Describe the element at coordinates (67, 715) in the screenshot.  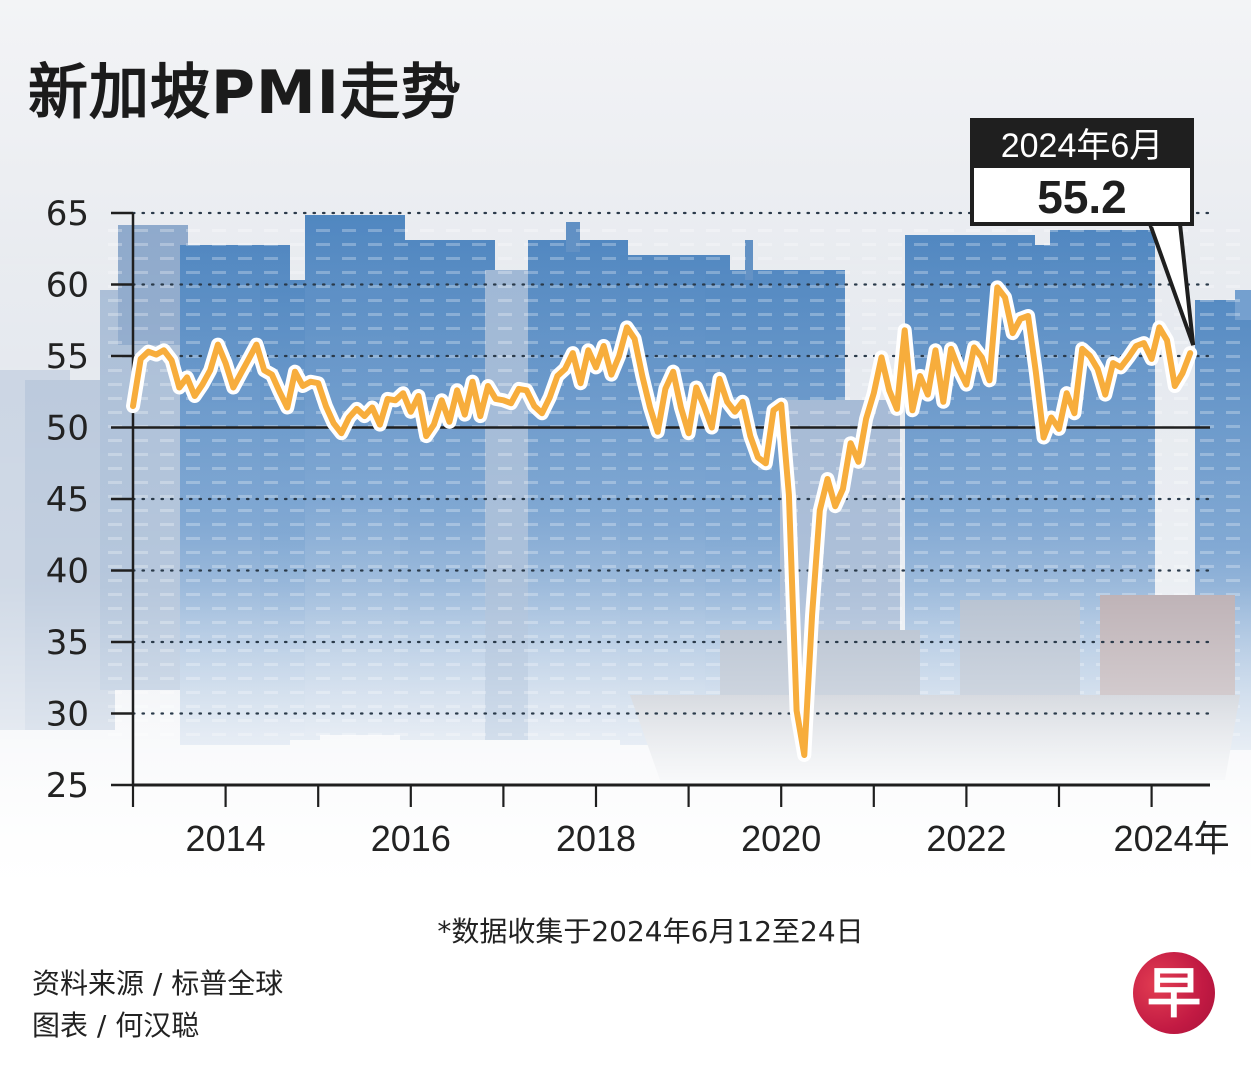
I see `y-tick-label: 30` at that location.